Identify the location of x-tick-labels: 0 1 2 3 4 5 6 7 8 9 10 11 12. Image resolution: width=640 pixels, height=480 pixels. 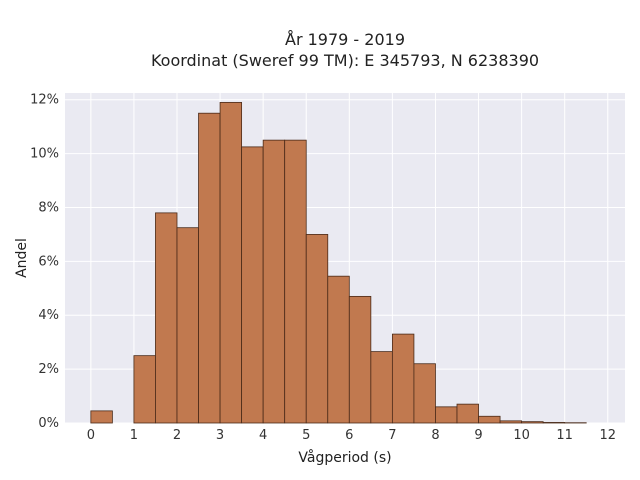
(351, 435).